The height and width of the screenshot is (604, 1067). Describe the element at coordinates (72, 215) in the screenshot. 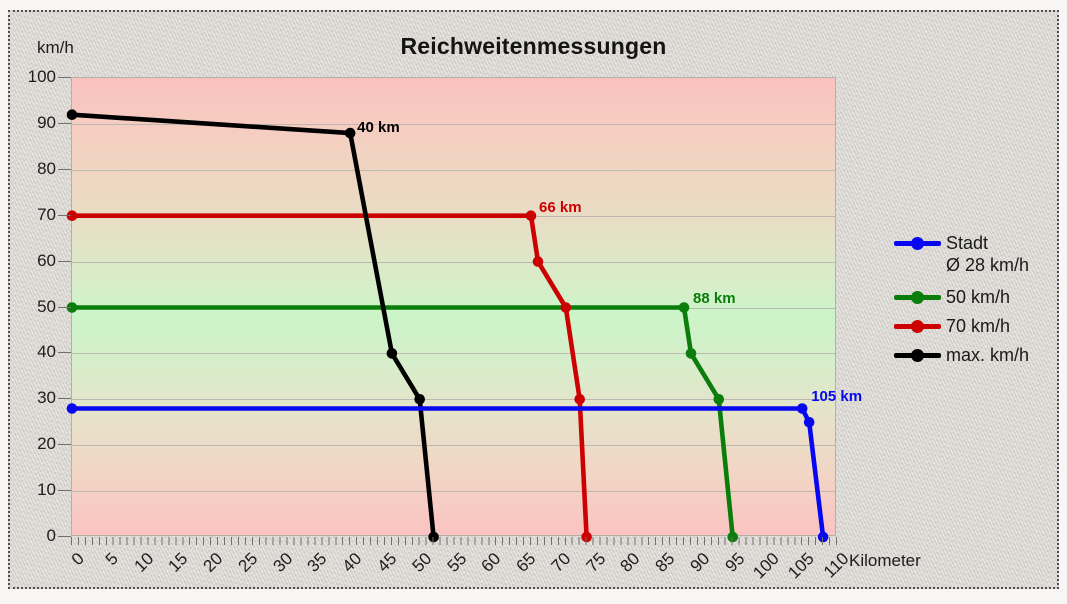

I see `series-marker-70 km/h-0km` at that location.